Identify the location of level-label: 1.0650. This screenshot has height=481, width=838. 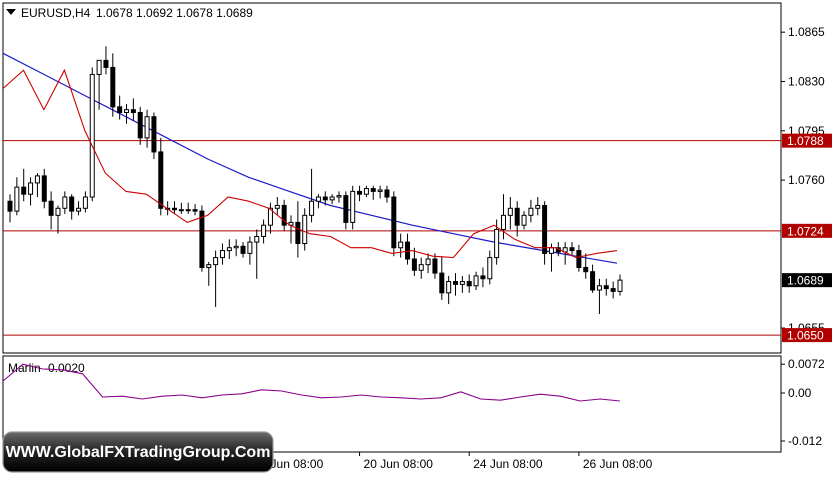
(805, 336).